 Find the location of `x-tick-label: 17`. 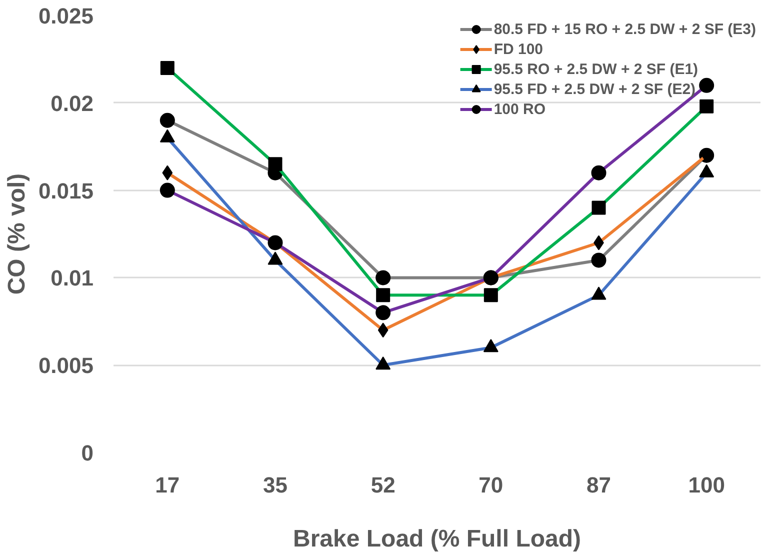

x-tick-label: 17 is located at coordinates (167, 485).